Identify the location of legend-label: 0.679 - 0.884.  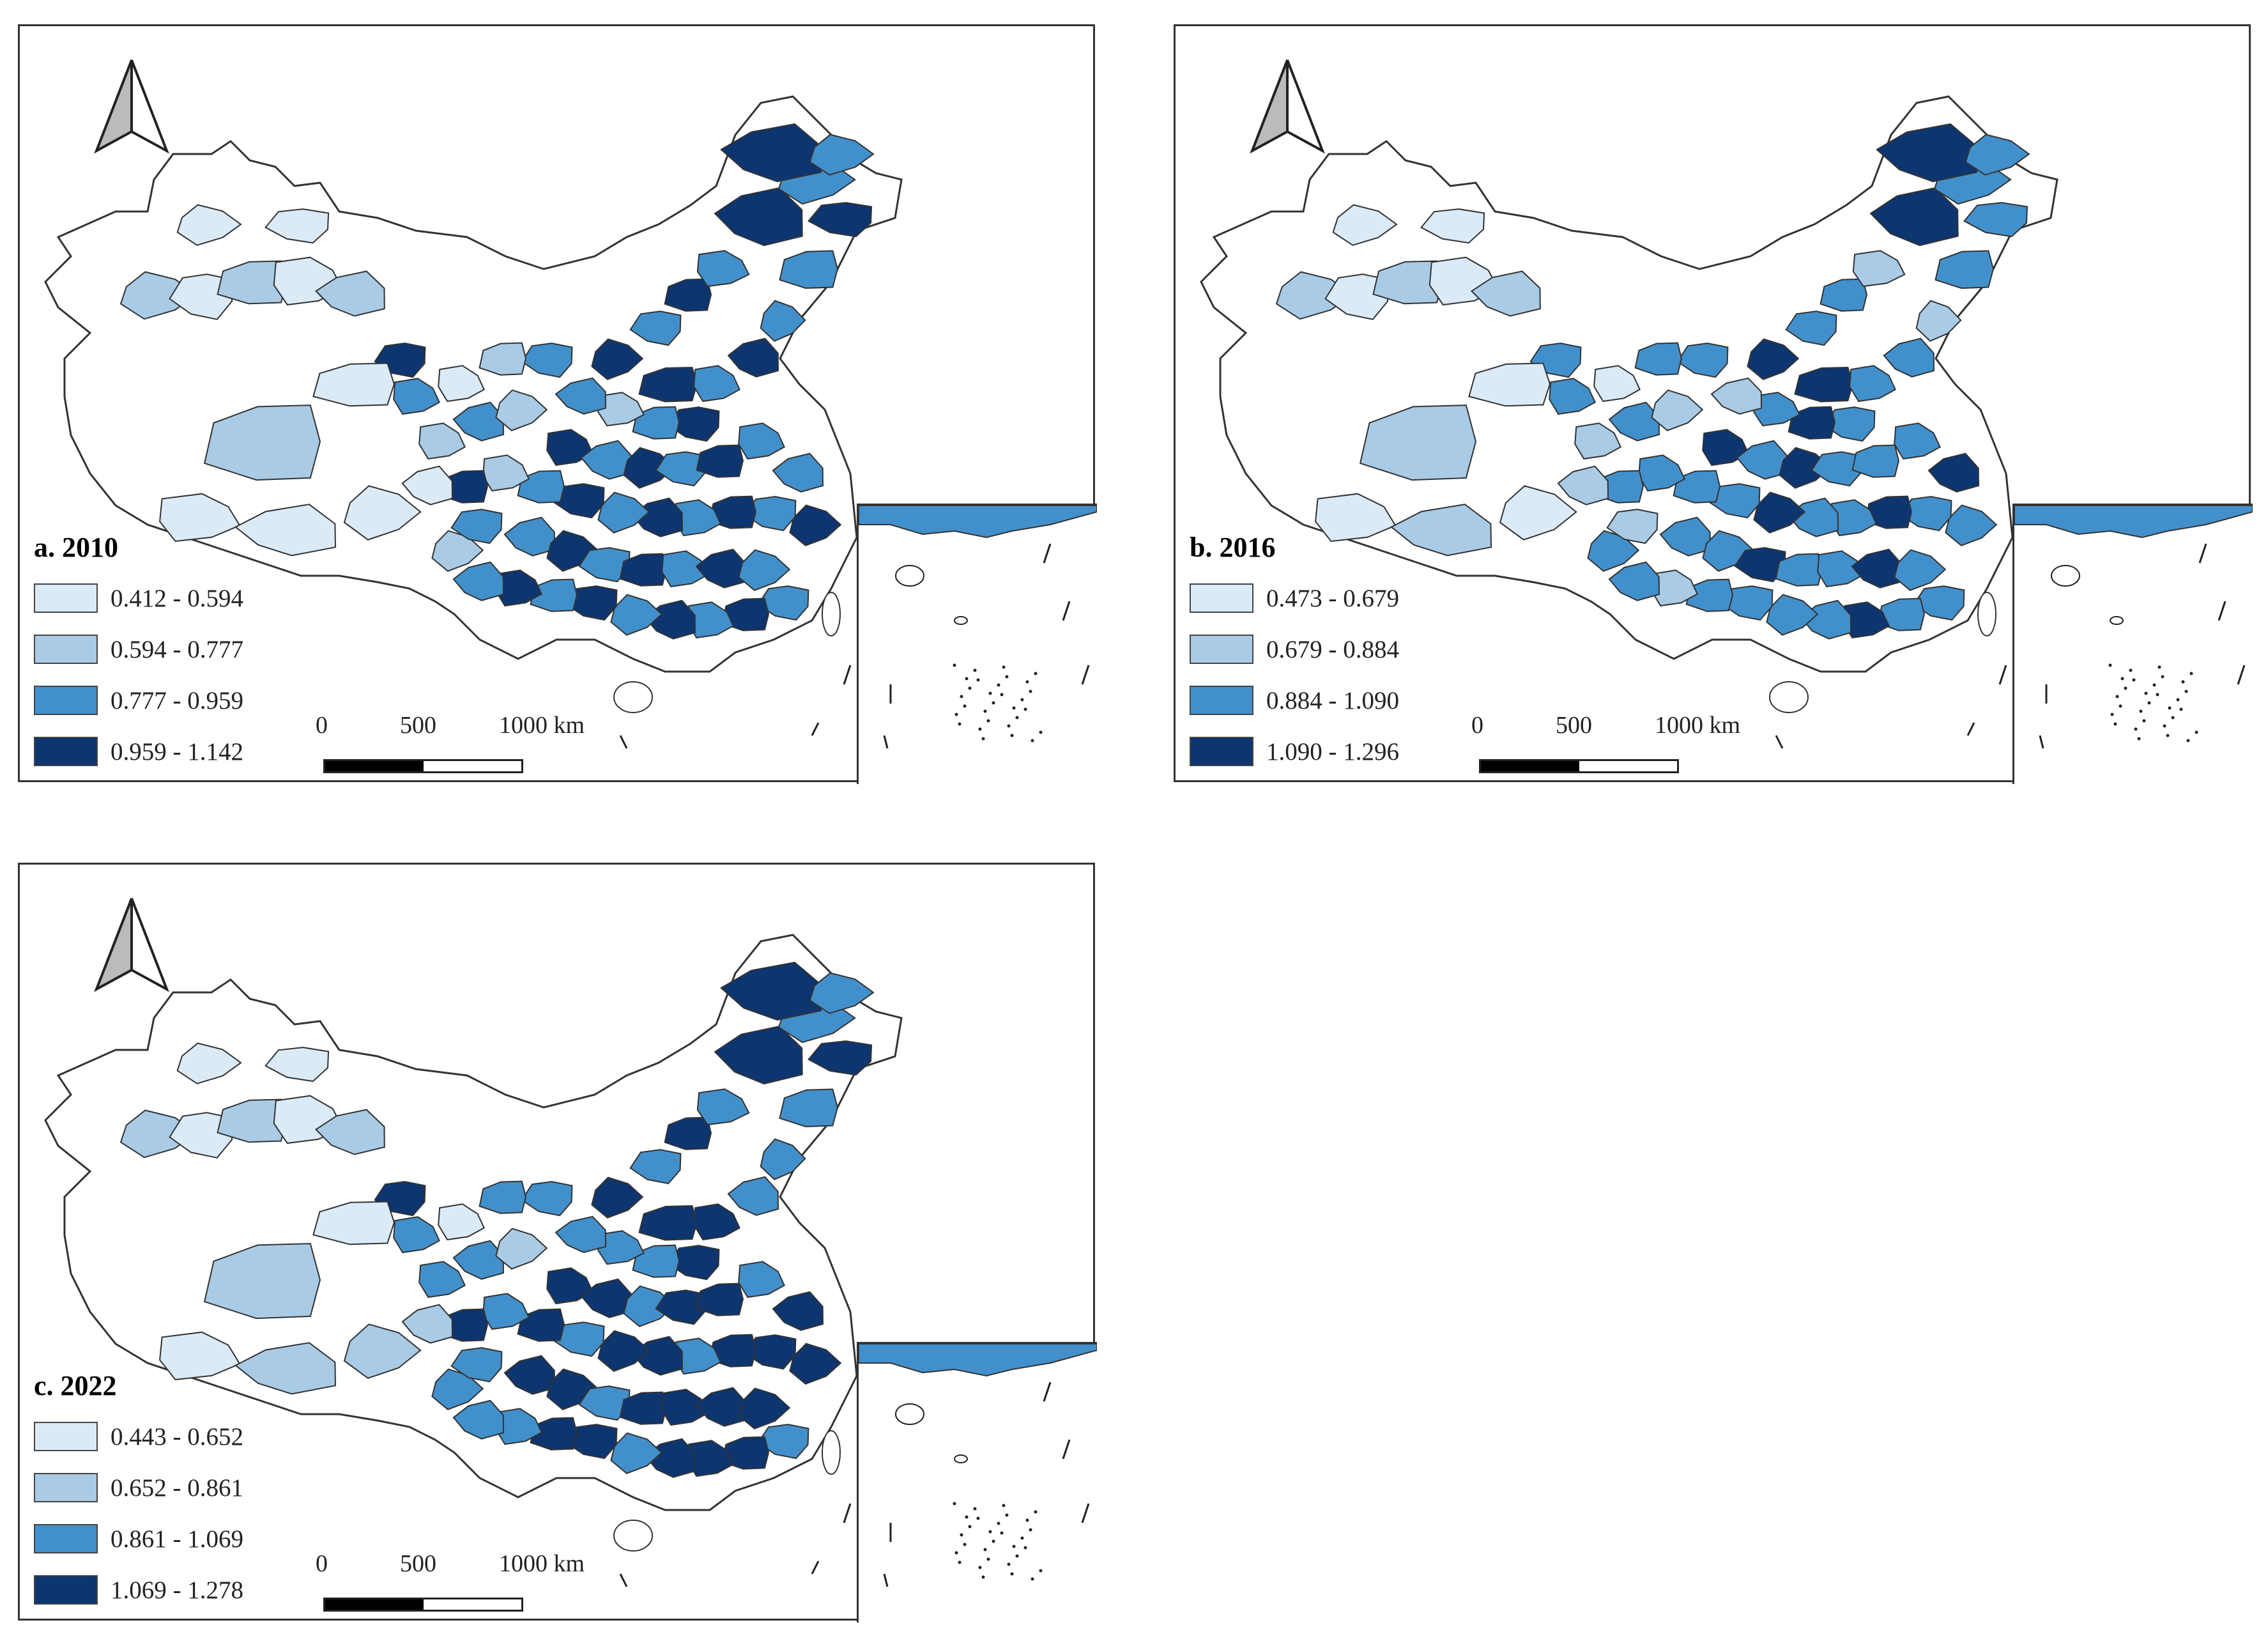
(1332, 649).